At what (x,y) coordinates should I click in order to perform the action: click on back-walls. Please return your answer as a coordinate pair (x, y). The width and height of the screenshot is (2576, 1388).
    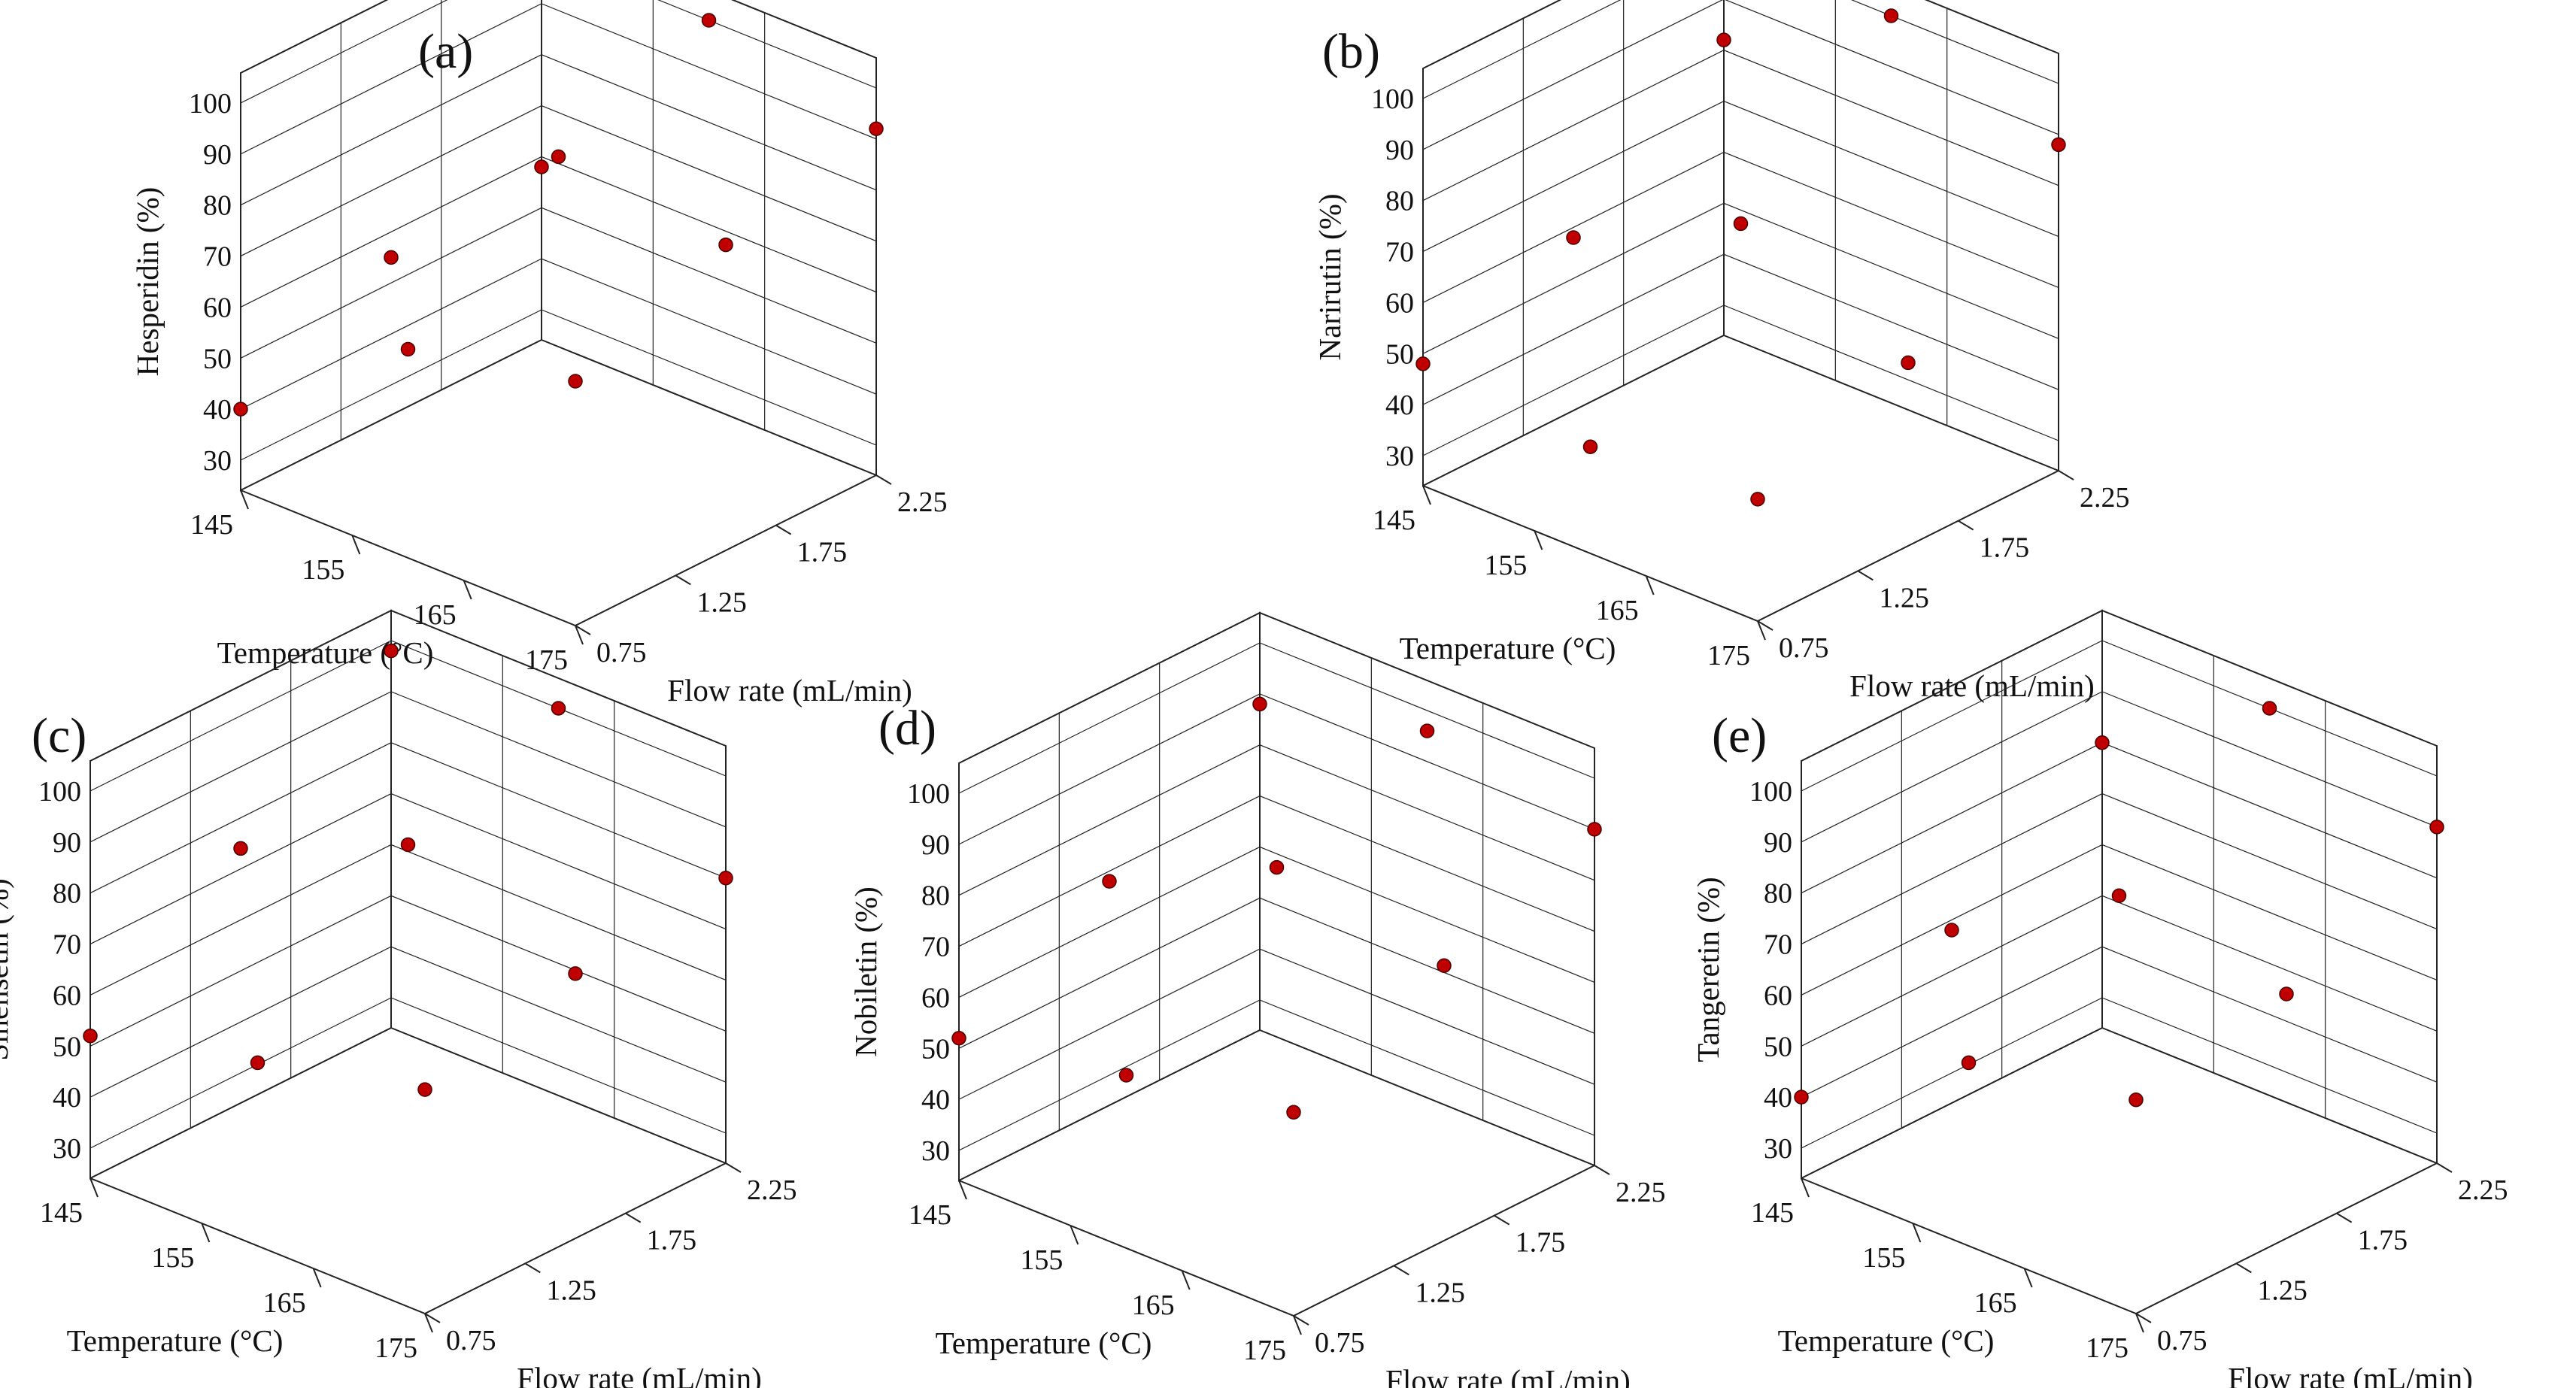
    Looking at the image, I should click on (1276, 896).